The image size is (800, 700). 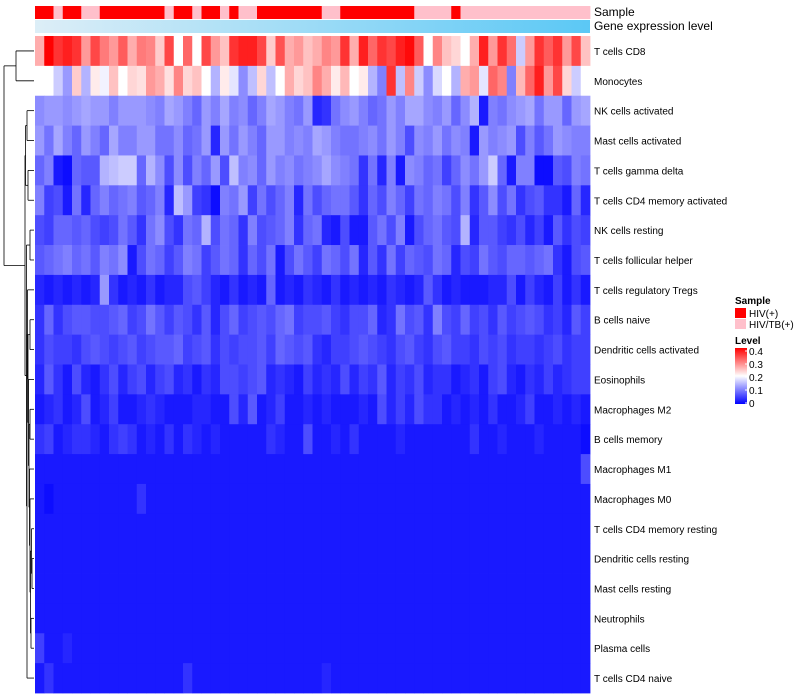 What do you see at coordinates (753, 301) in the screenshot?
I see `legend-sample-title: Sample` at bounding box center [753, 301].